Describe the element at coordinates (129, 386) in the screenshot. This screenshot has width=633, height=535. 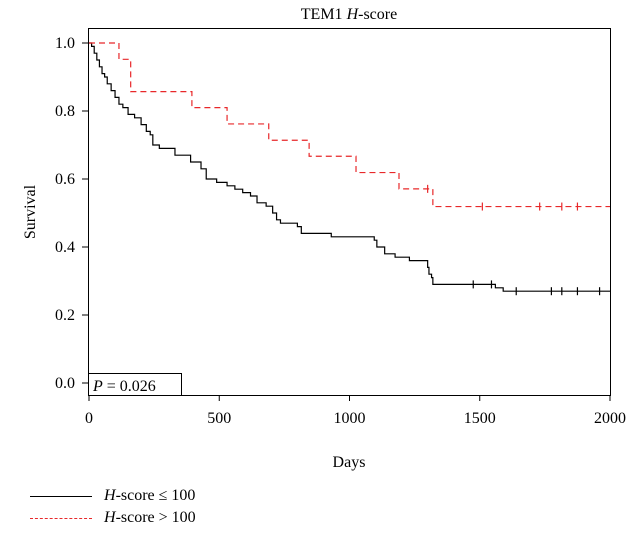
I see `p-rest: = 0.026` at that location.